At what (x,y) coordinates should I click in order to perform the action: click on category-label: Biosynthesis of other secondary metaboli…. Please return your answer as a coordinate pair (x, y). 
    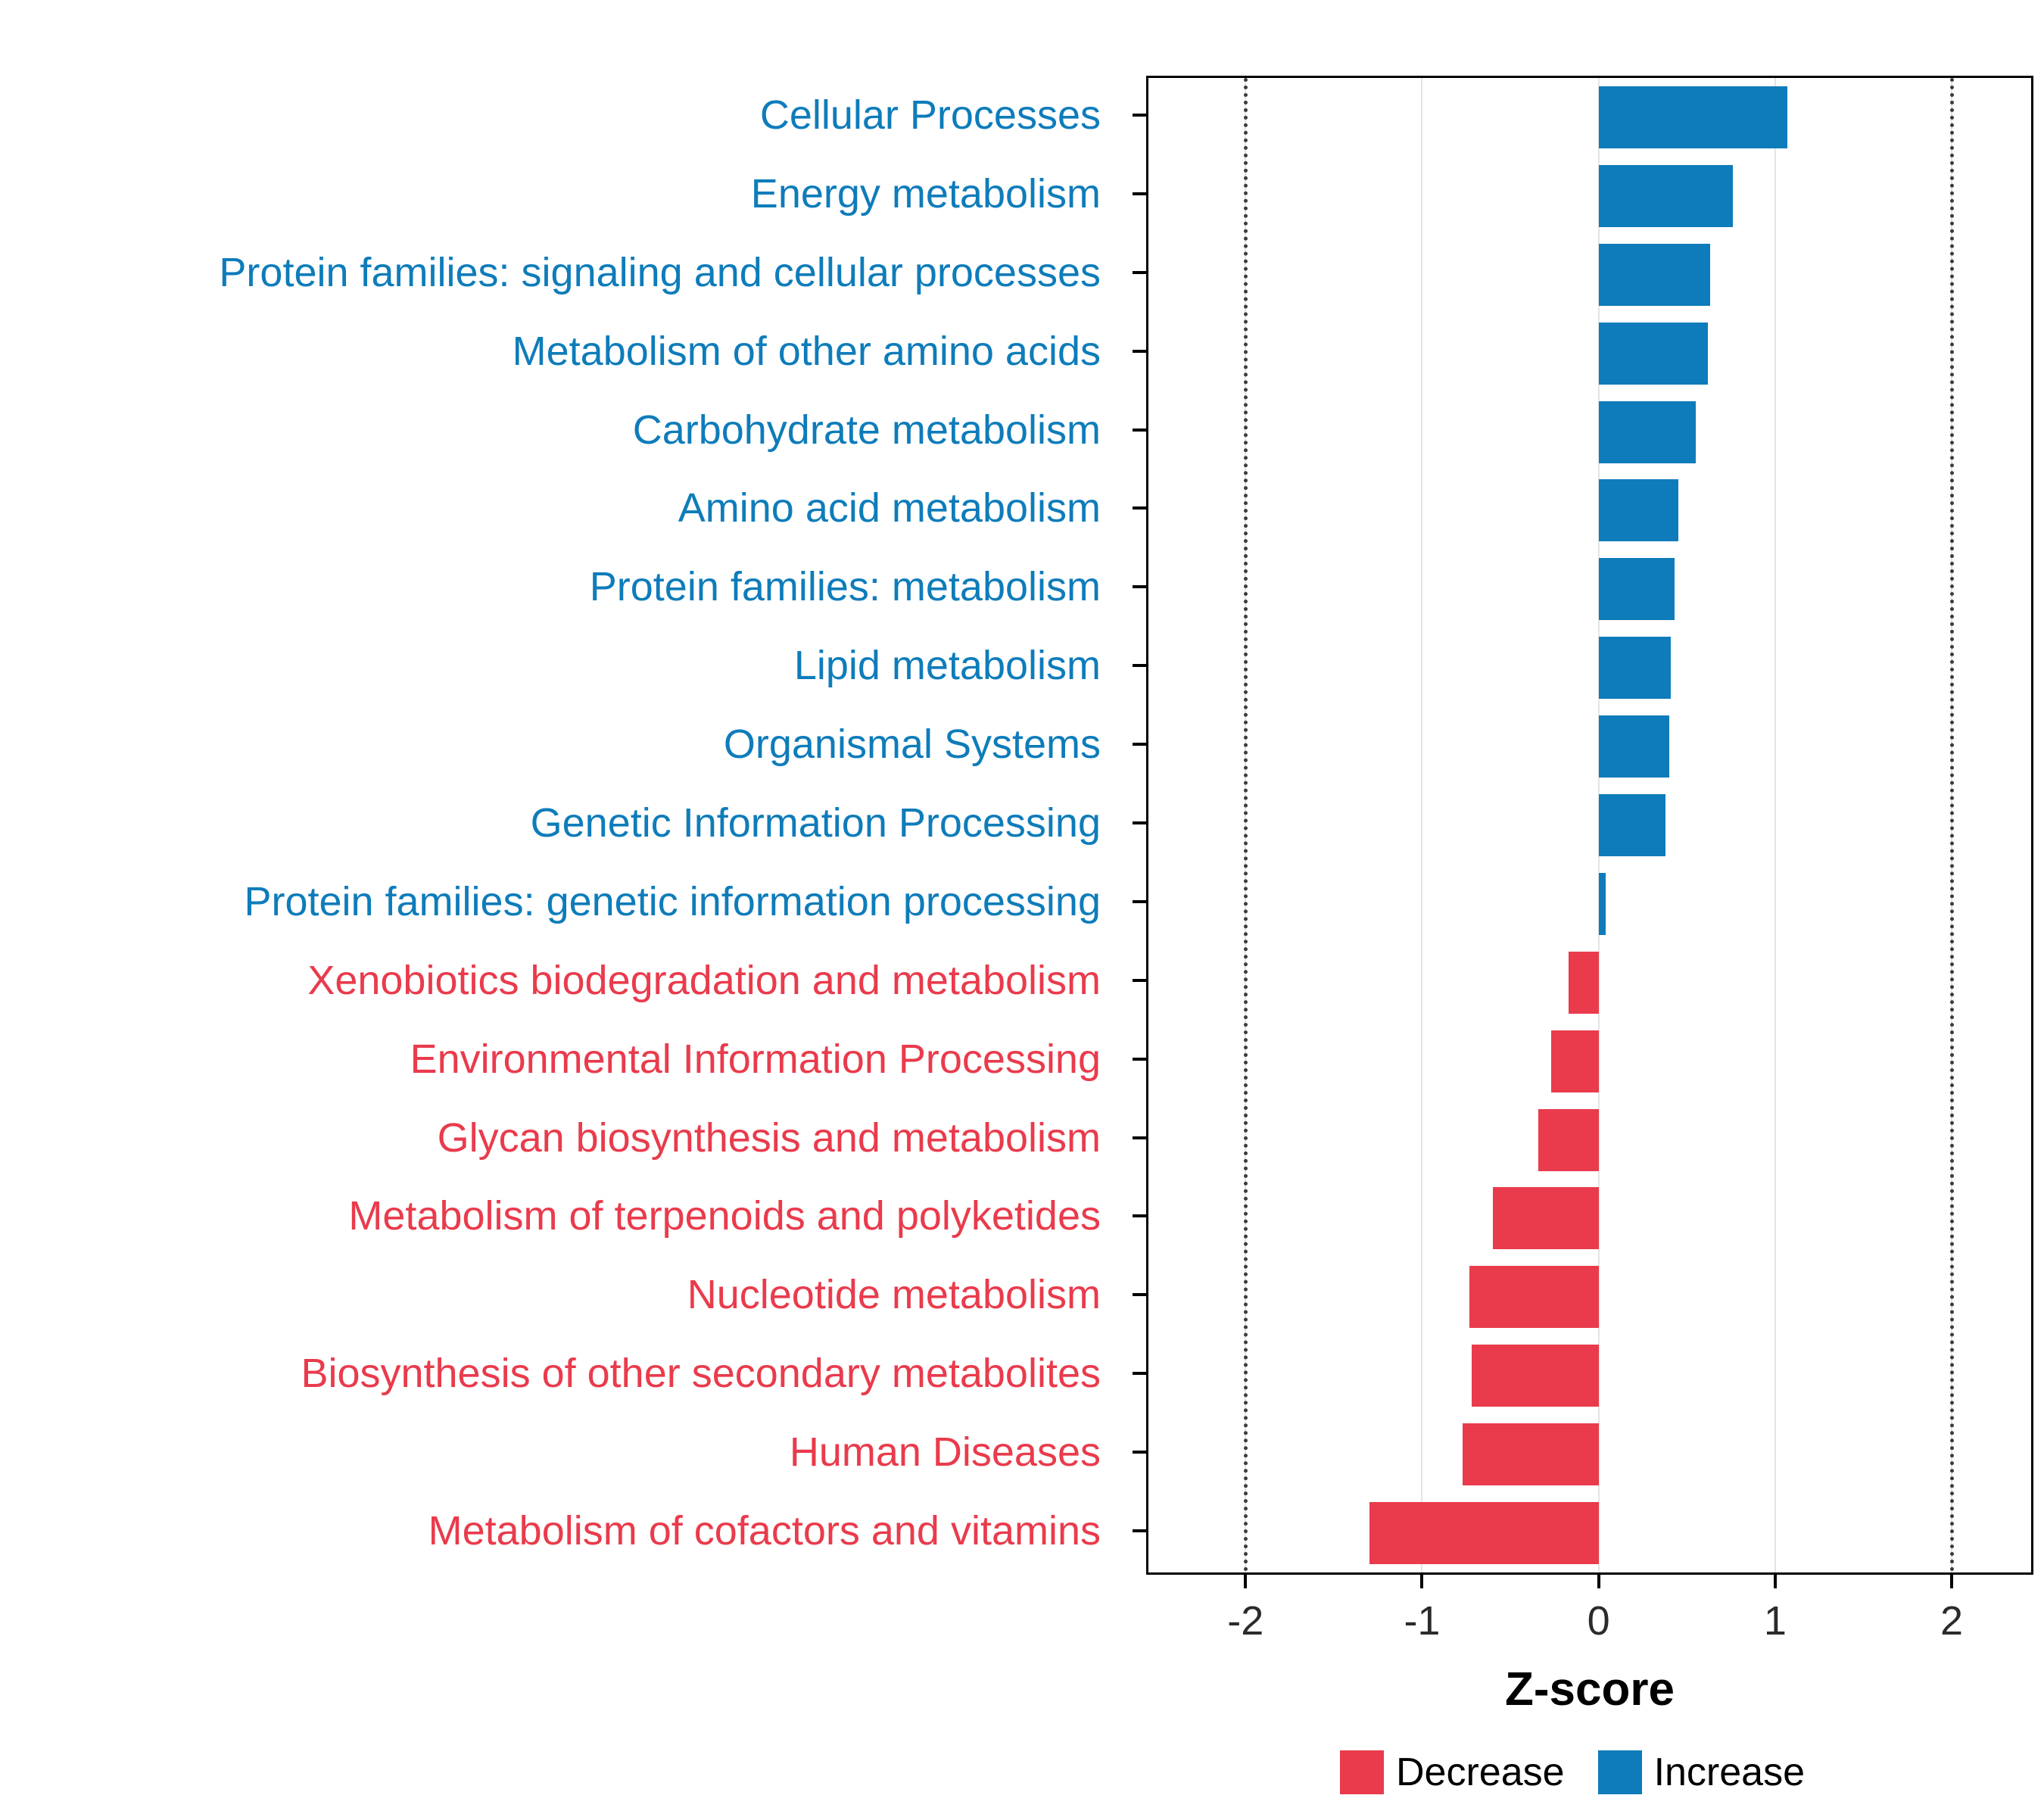
    Looking at the image, I should click on (701, 1374).